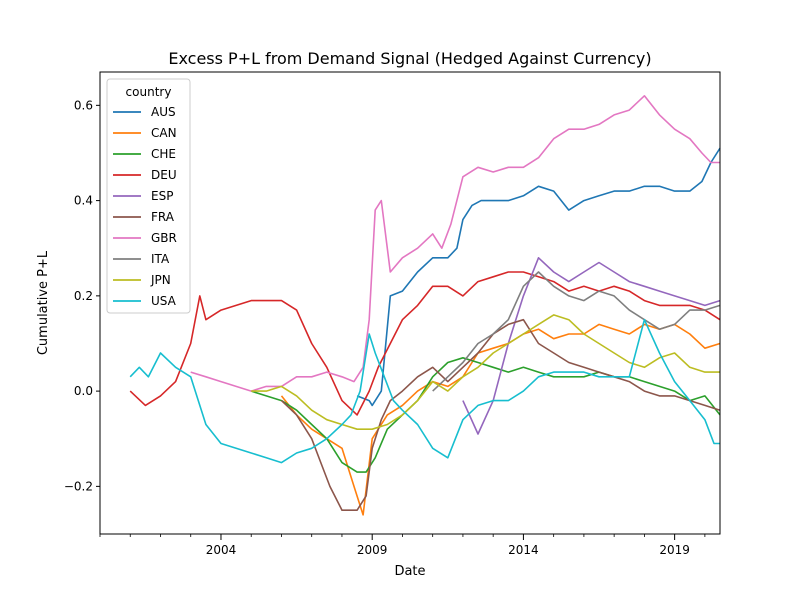  Describe the element at coordinates (409, 571) in the screenshot. I see `x-axis-label: Date` at that location.